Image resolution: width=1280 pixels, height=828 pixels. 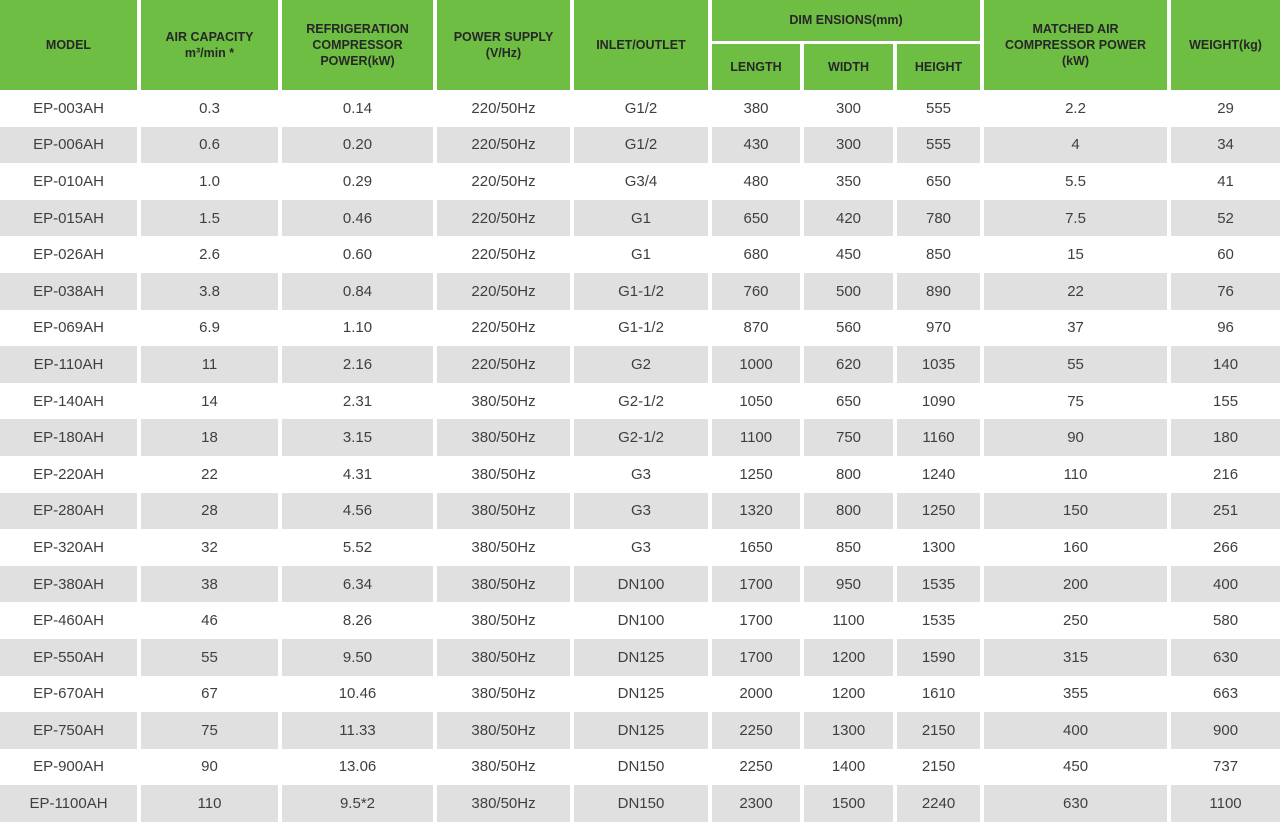 I want to click on header-inlet-outlet: INLET/OUTLET, so click(x=643, y=45).